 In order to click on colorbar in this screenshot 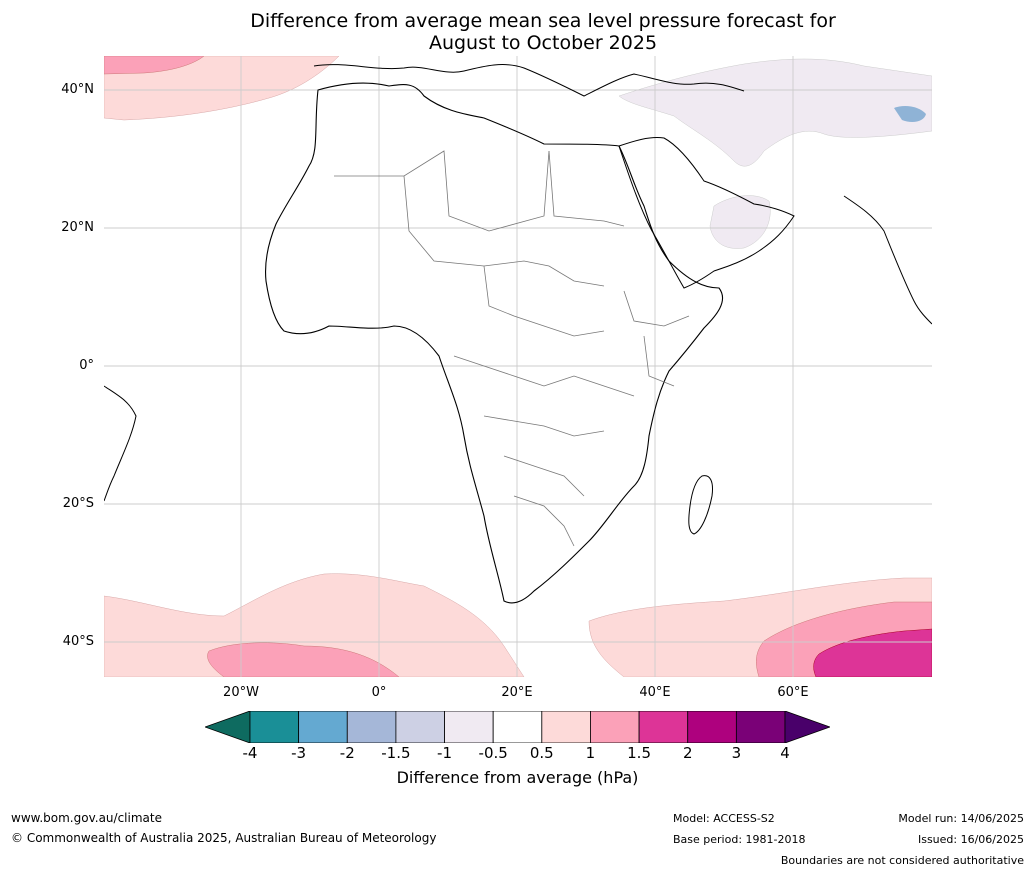, I will do `click(517, 727)`.